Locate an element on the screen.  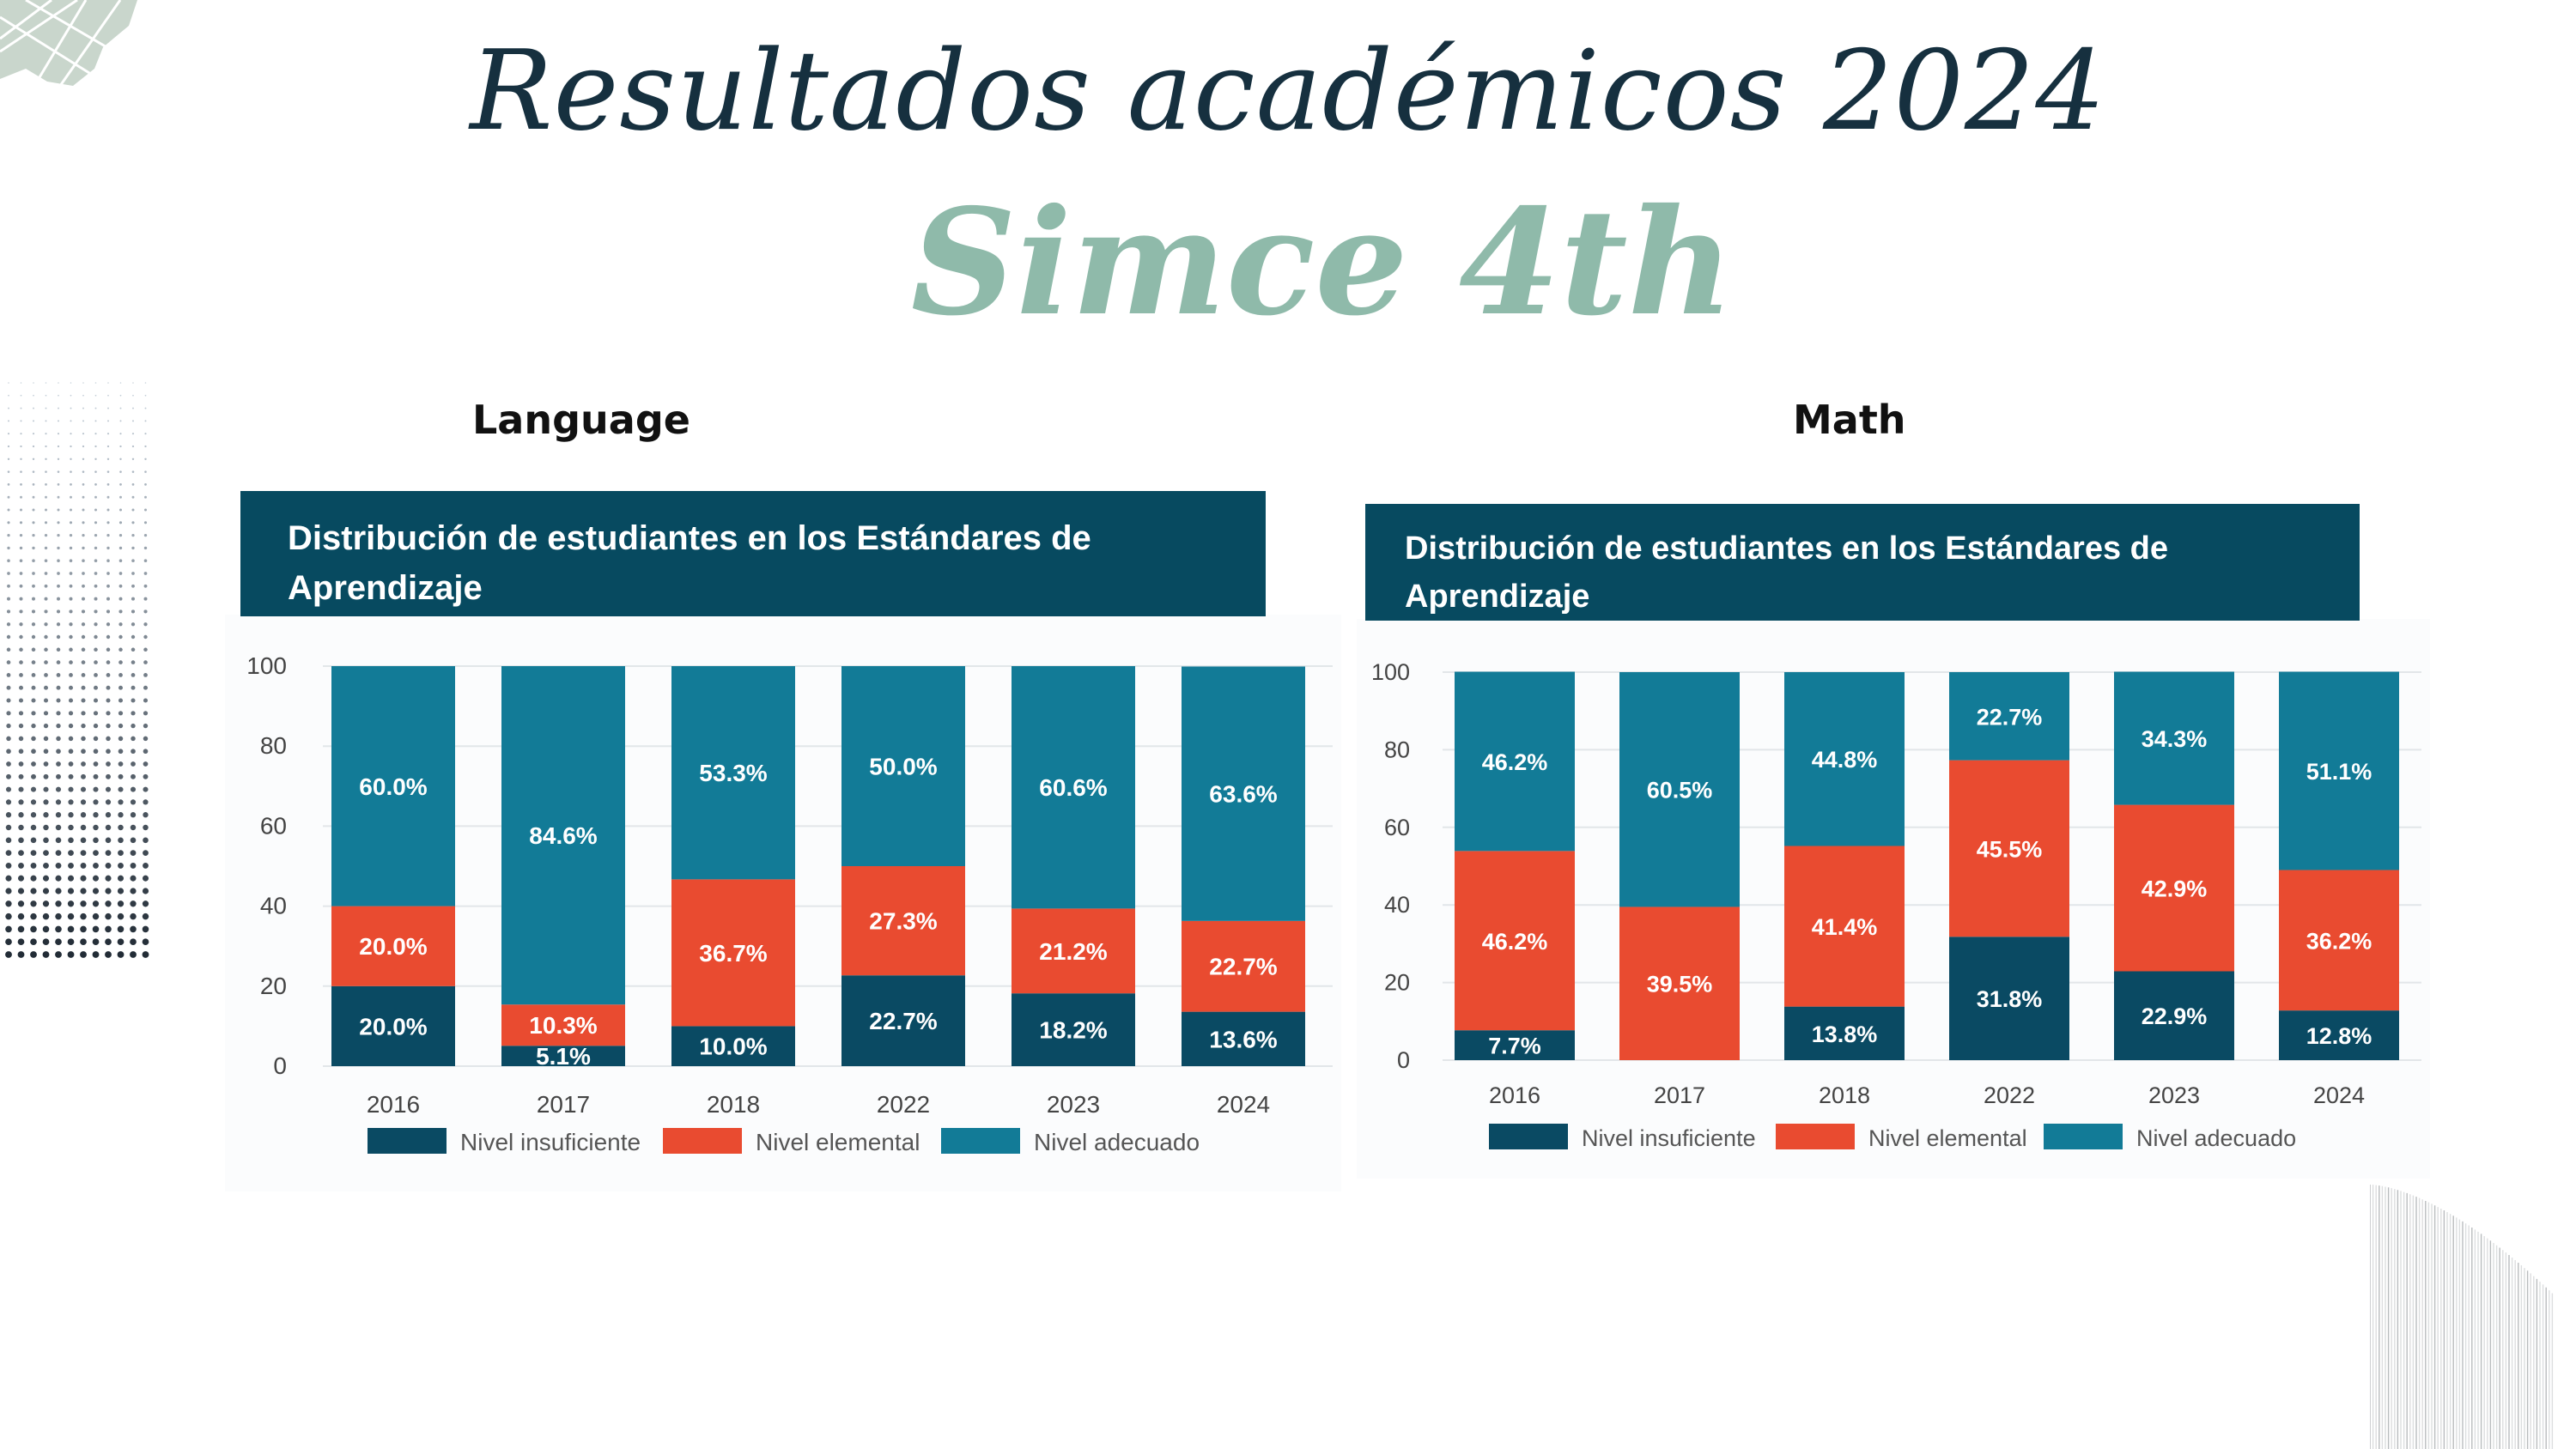
math-data-label: 39.5% is located at coordinates (1680, 984).